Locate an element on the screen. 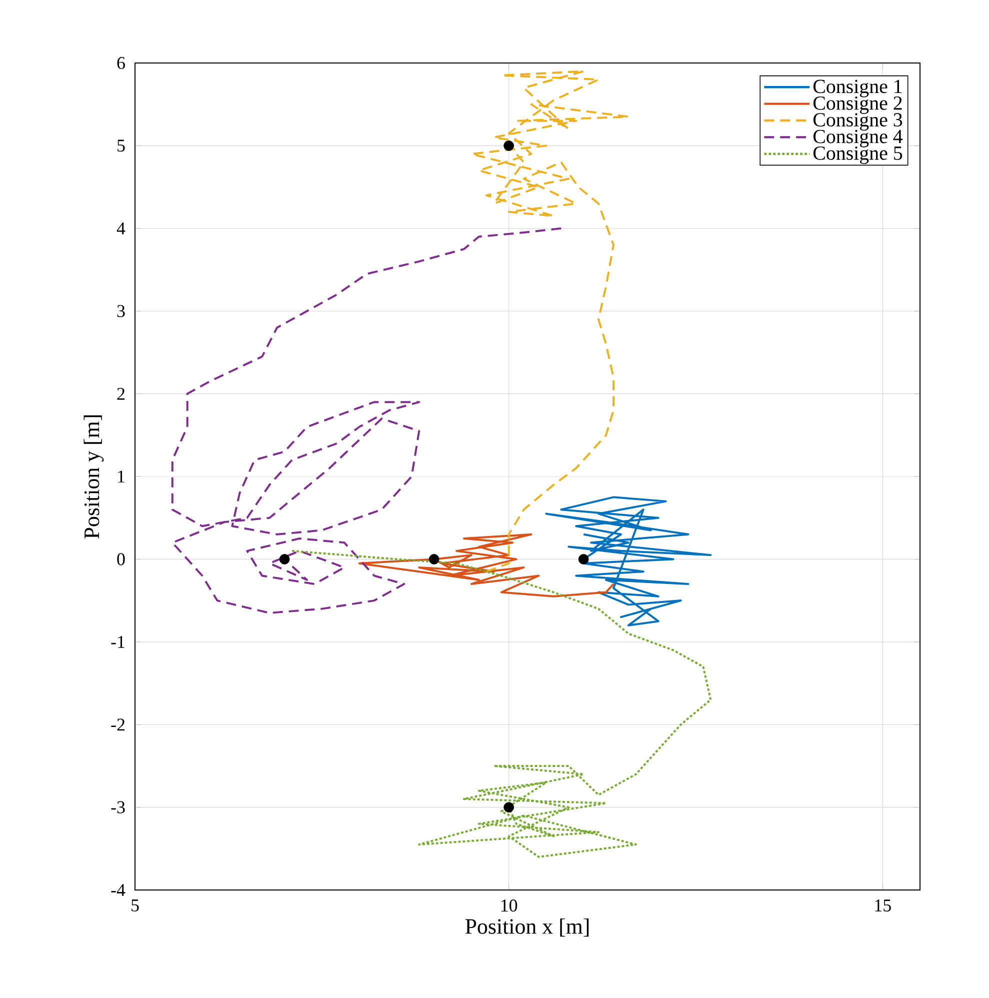 The width and height of the screenshot is (989, 998). y-tick-label: -4 is located at coordinates (118, 890).